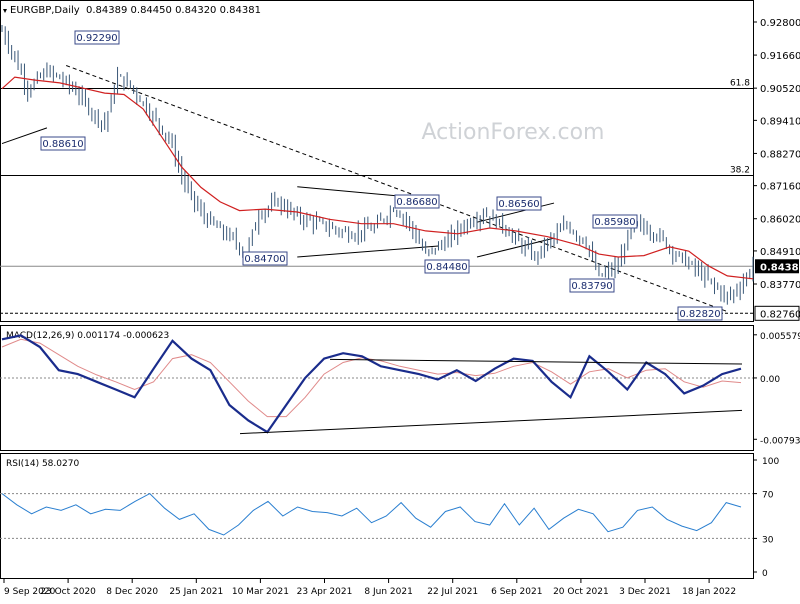  Describe the element at coordinates (45, 10) in the screenshot. I see `symbol-label: EURGBP,Daily` at that location.